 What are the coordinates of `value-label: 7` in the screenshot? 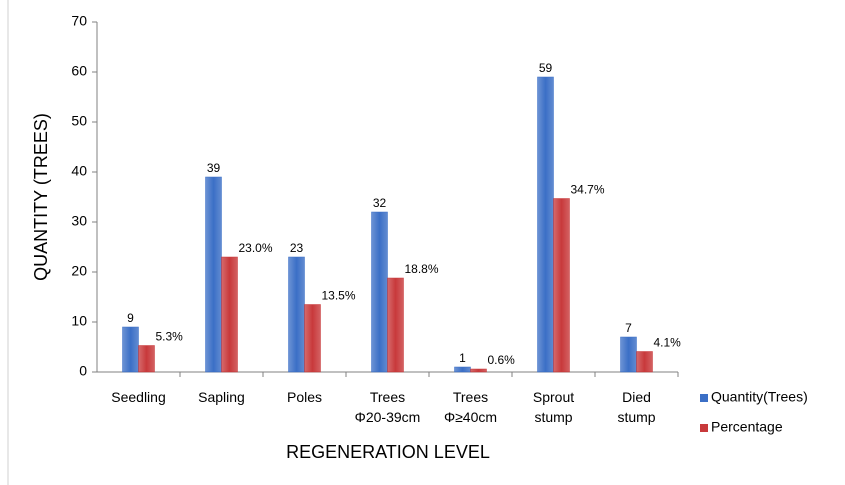 It's located at (628, 328).